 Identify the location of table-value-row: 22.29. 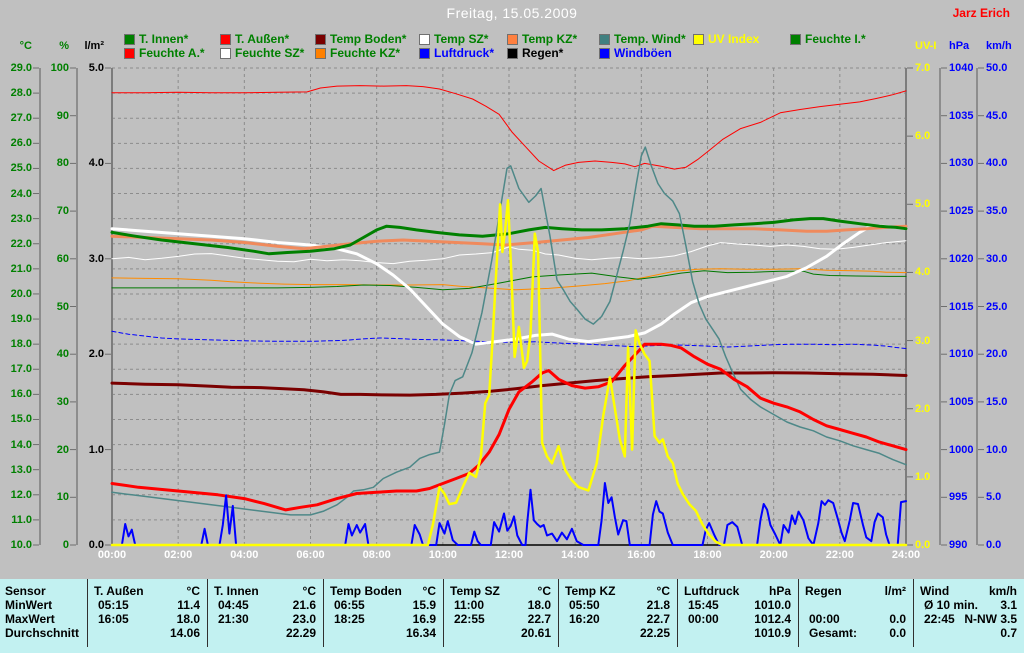
(265, 633).